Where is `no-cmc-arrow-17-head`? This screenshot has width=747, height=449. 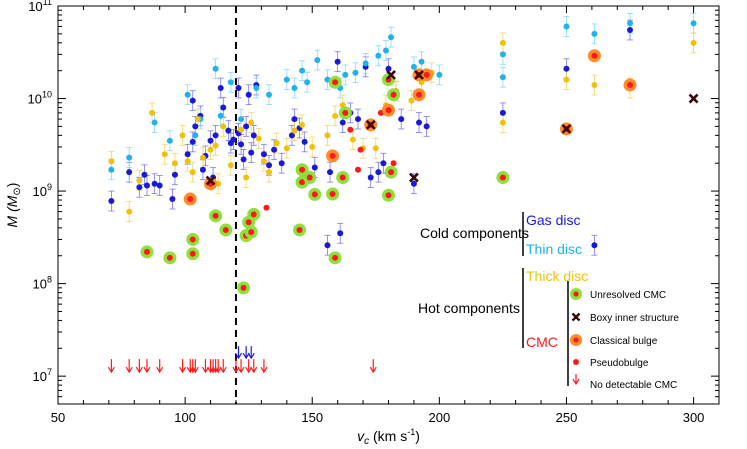
no-cmc-arrow-17-head is located at coordinates (249, 370).